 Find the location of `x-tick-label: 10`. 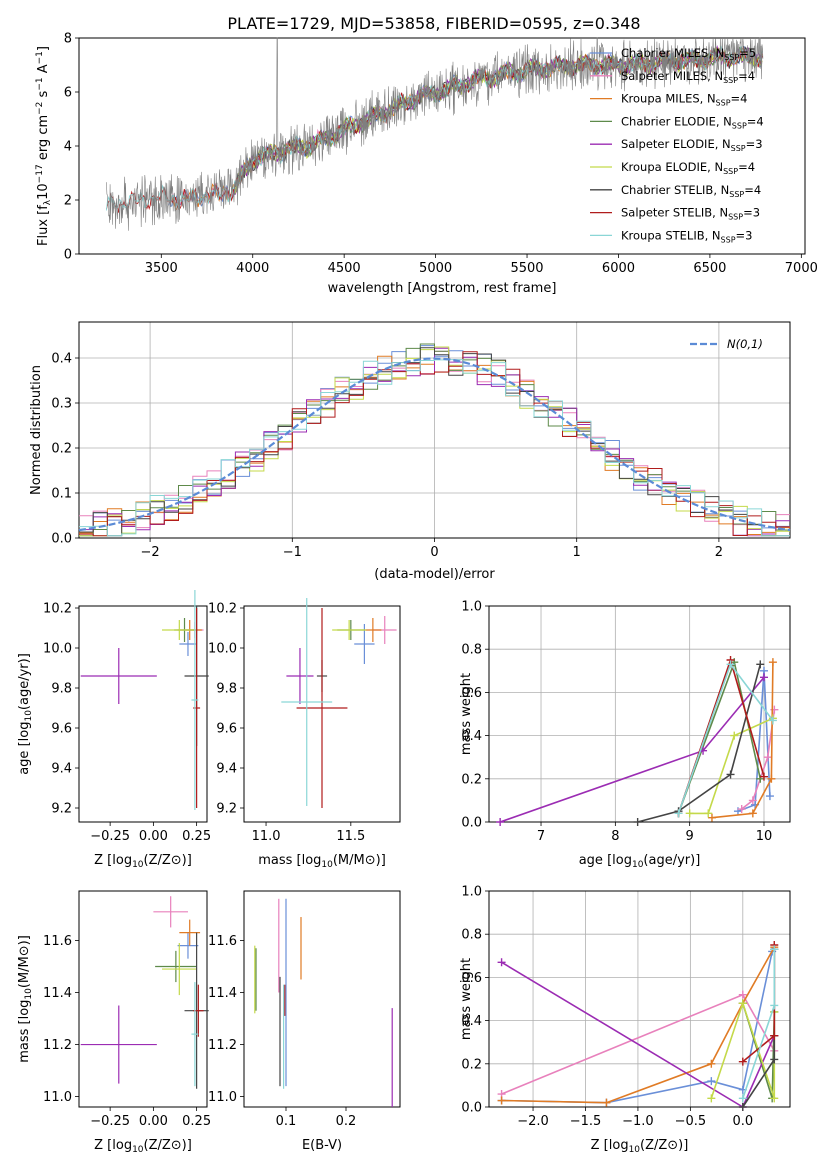

x-tick-label: 10 is located at coordinates (764, 836).